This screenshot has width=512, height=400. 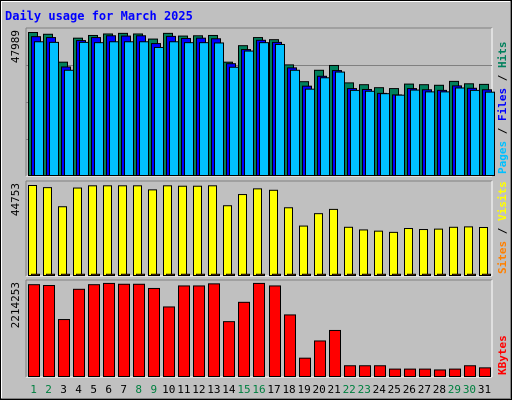 What do you see at coordinates (319, 389) in the screenshot?
I see `x-tick-label-day-20: 20` at bounding box center [319, 389].